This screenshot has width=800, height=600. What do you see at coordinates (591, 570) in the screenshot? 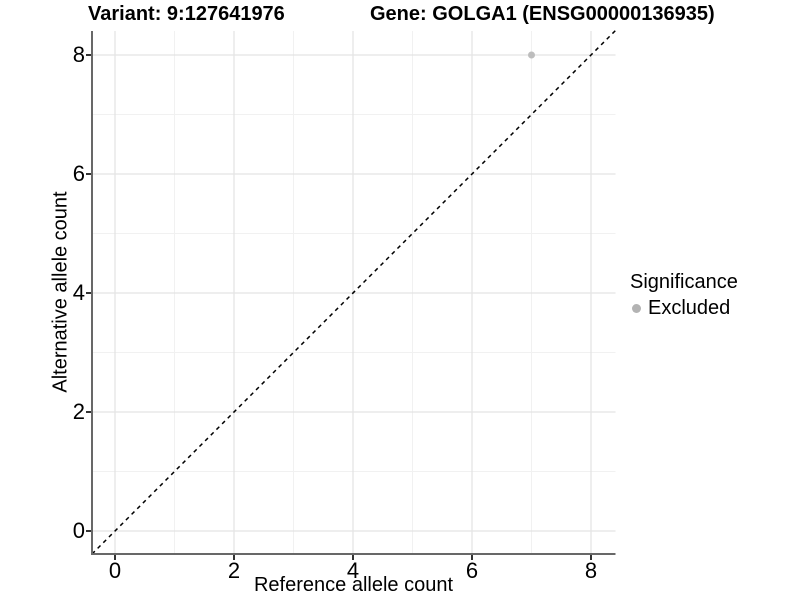
I see `x-tick-label: 8` at bounding box center [591, 570].